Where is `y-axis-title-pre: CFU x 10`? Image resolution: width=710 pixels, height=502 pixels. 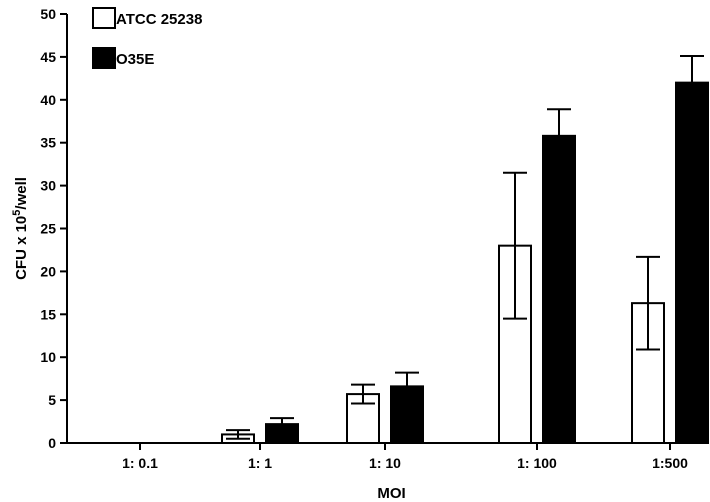 y-axis-title-pre: CFU x 10 is located at coordinates (21, 248).